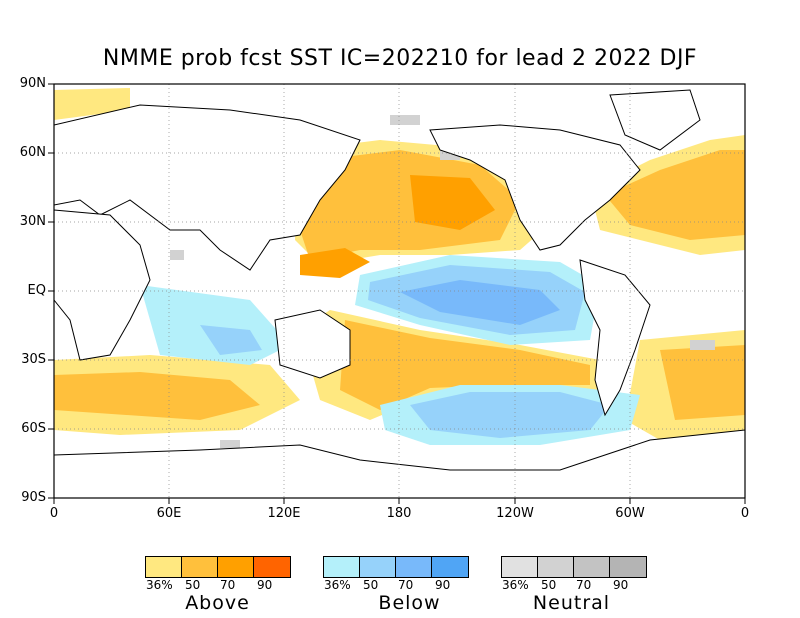 The width and height of the screenshot is (800, 618). Describe the element at coordinates (630, 513) in the screenshot. I see `x-label-60w: 60W` at that location.